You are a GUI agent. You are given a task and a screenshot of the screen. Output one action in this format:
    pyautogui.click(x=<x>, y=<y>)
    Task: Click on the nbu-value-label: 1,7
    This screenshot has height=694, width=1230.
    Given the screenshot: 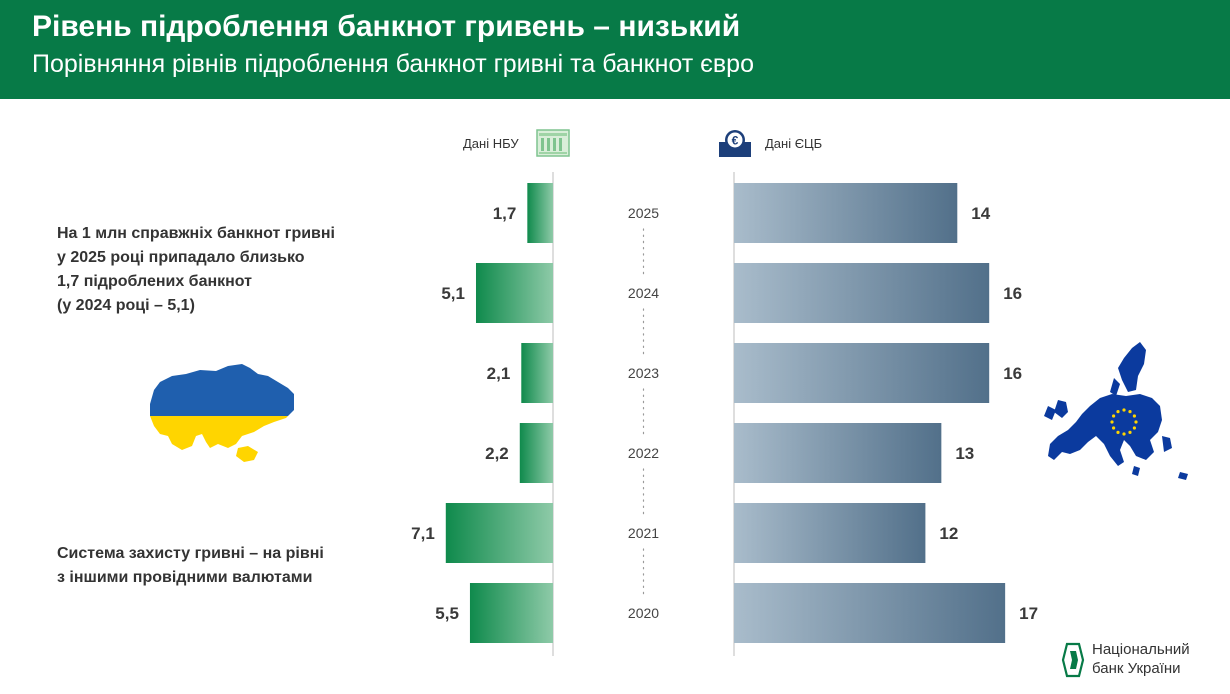 What is the action you would take?
    pyautogui.click(x=505, y=213)
    